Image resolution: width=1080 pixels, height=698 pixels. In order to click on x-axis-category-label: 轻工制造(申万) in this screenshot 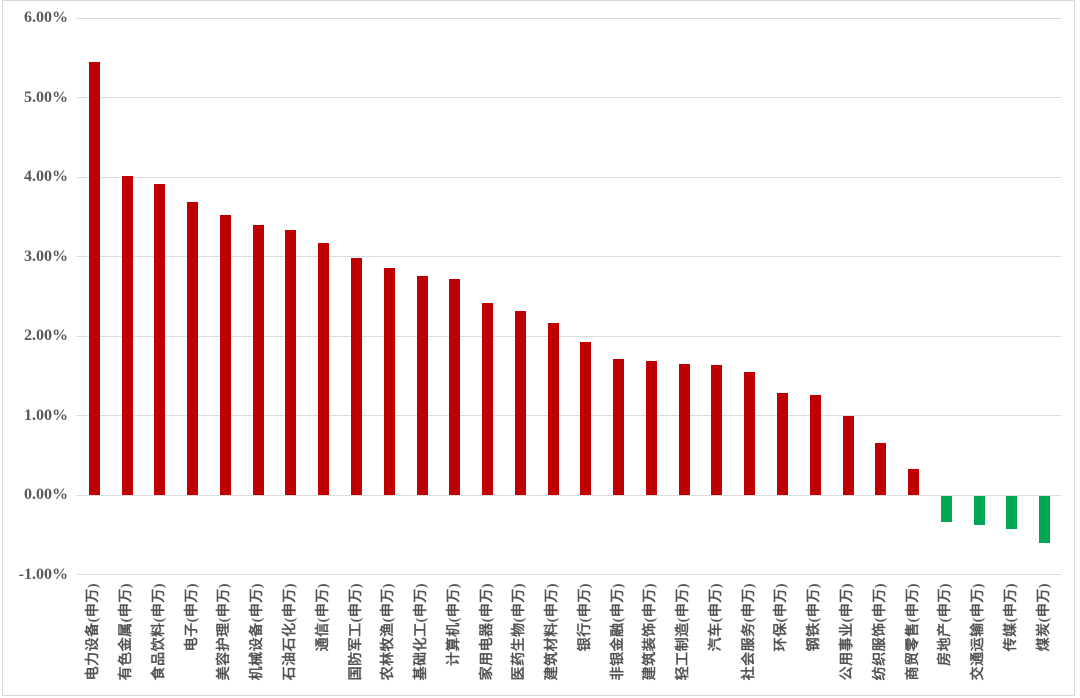, I will do `click(684, 632)`.